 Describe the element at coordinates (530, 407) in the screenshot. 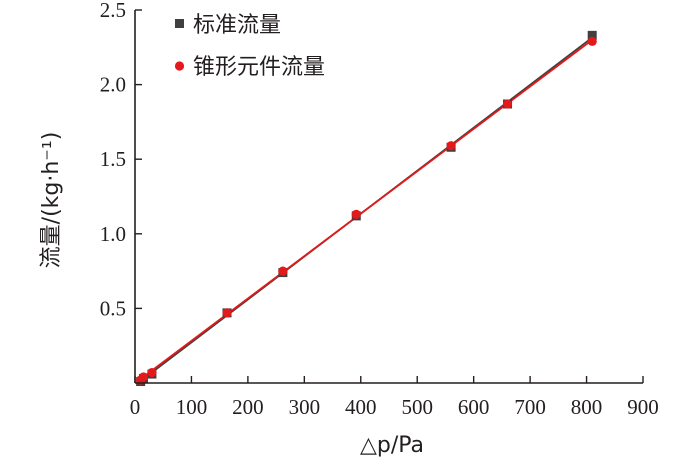

I see `x-tick-label: 700` at that location.